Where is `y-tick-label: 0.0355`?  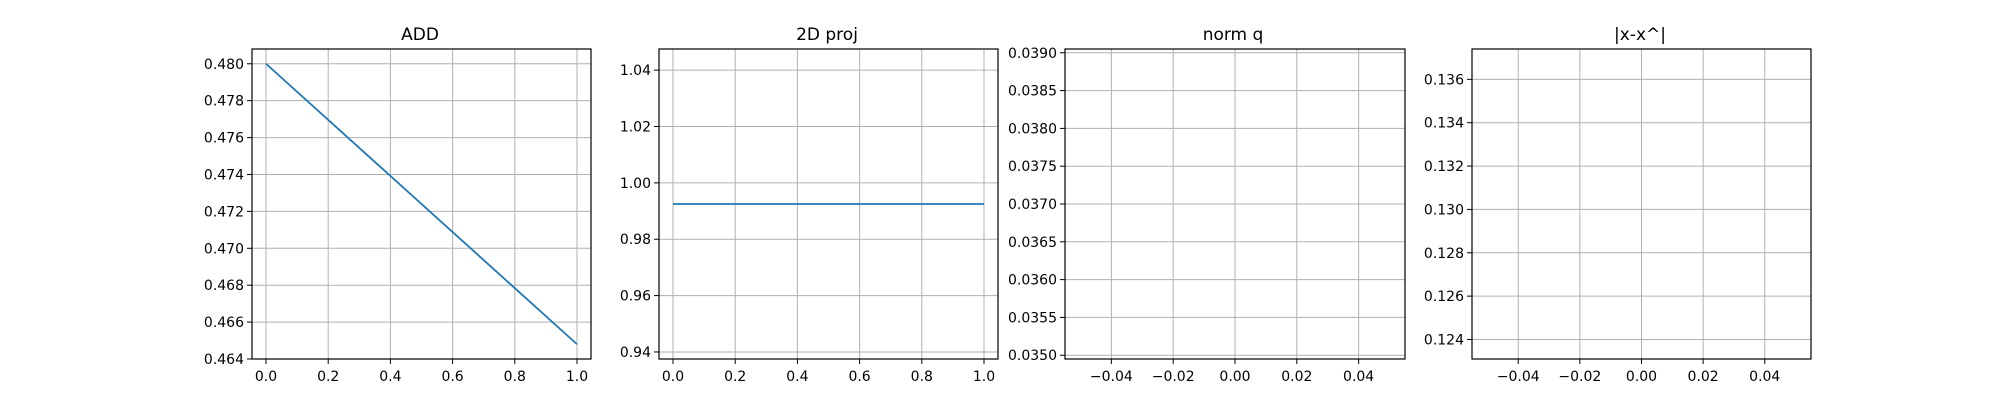 y-tick-label: 0.0355 is located at coordinates (1032, 318).